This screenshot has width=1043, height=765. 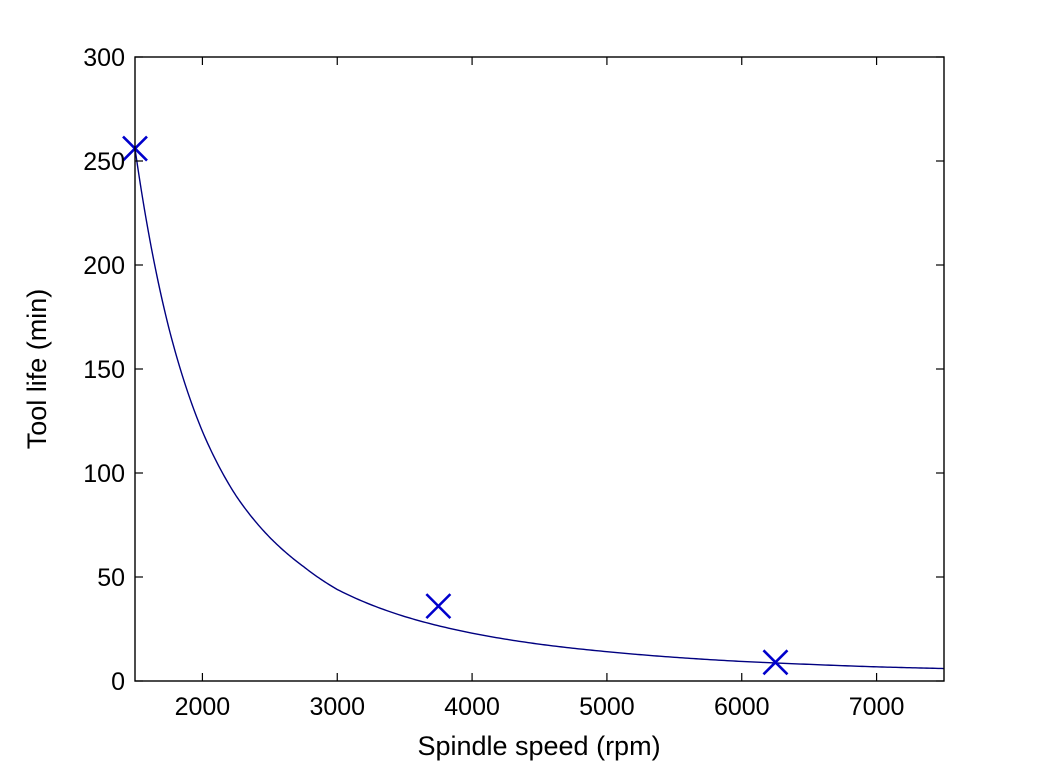 What do you see at coordinates (203, 707) in the screenshot?
I see `x-tick-label: 2000` at bounding box center [203, 707].